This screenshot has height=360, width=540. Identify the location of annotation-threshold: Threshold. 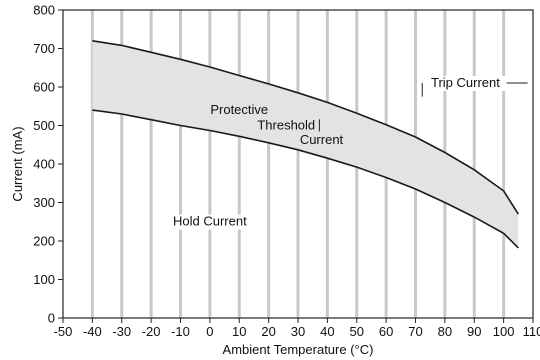
(286, 124).